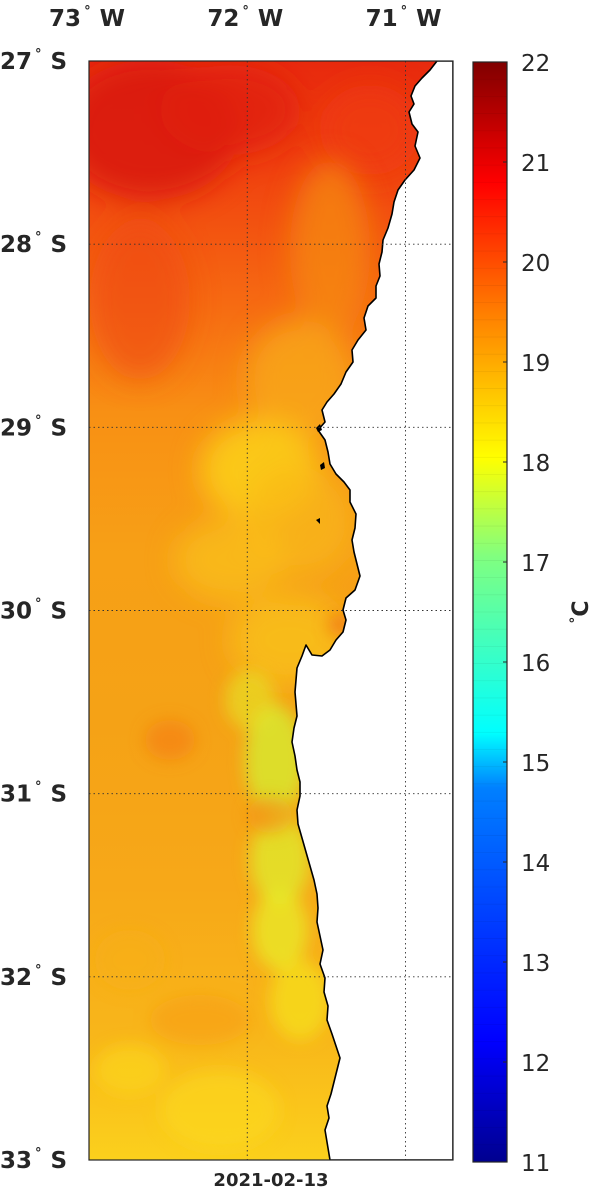 Image resolution: width=593 pixels, height=1188 pixels. I want to click on colorbar-tick-label: 17, so click(535, 564).